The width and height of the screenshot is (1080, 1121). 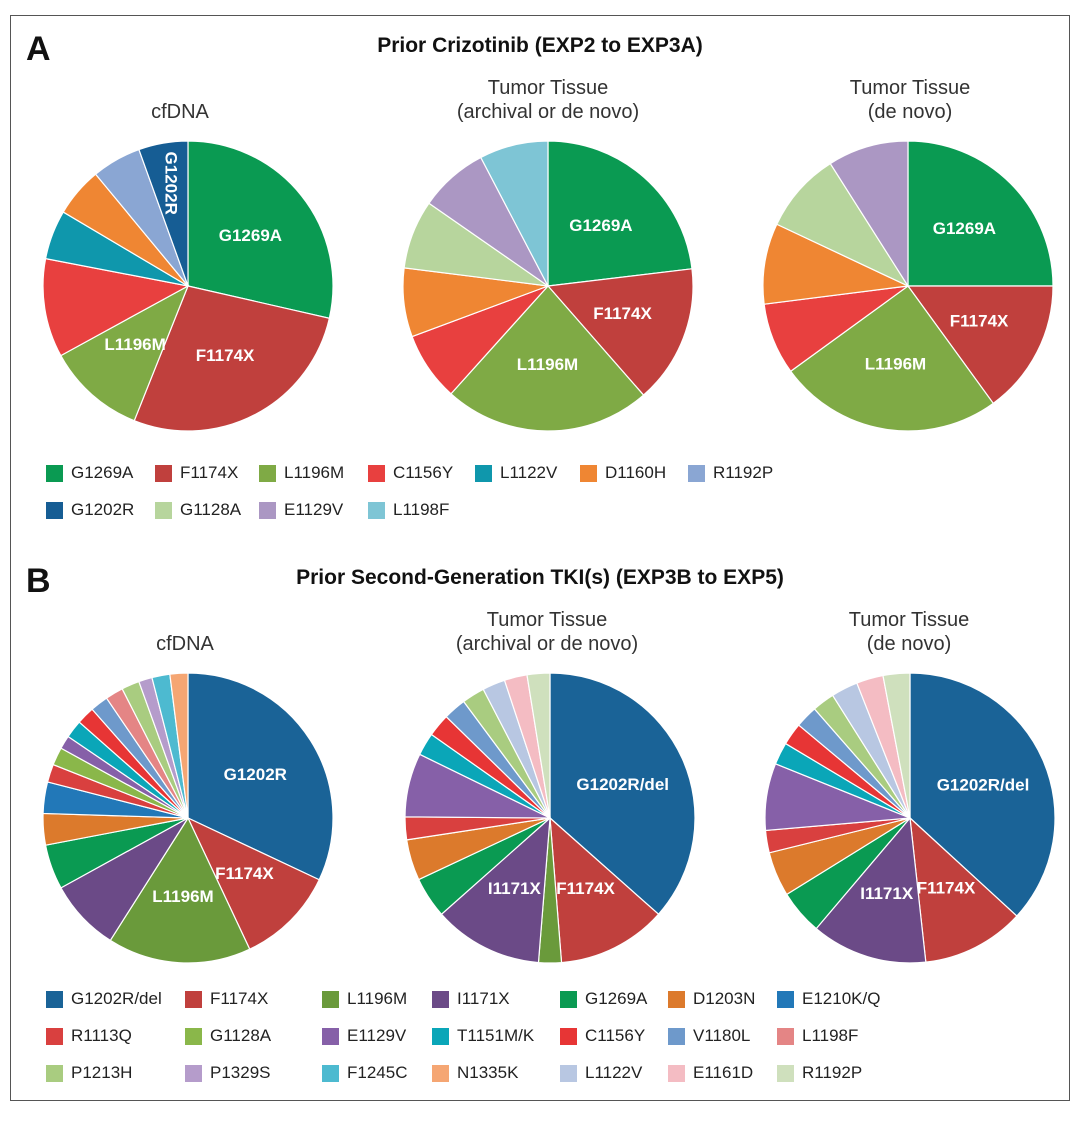 I want to click on legend-b-item: P1329S, so click(x=228, y=1073).